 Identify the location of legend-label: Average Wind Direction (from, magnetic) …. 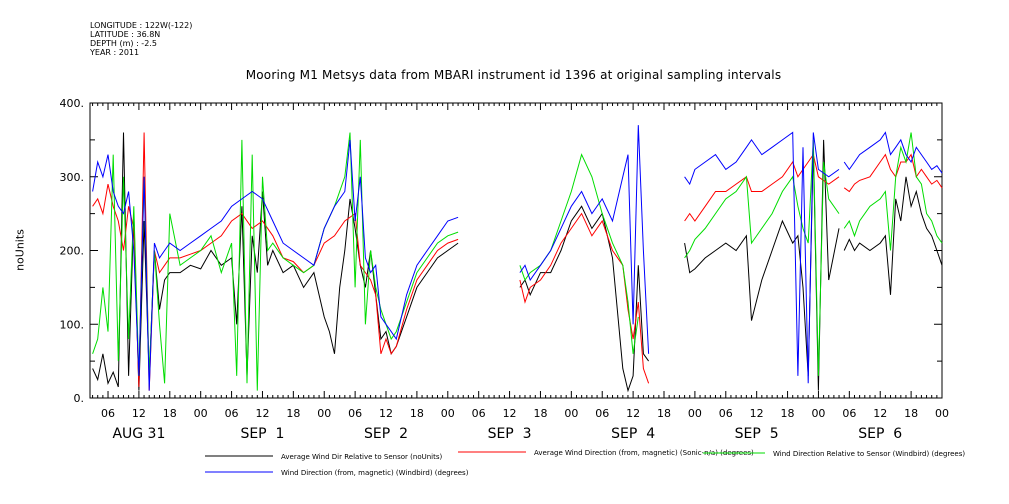
(644, 453).